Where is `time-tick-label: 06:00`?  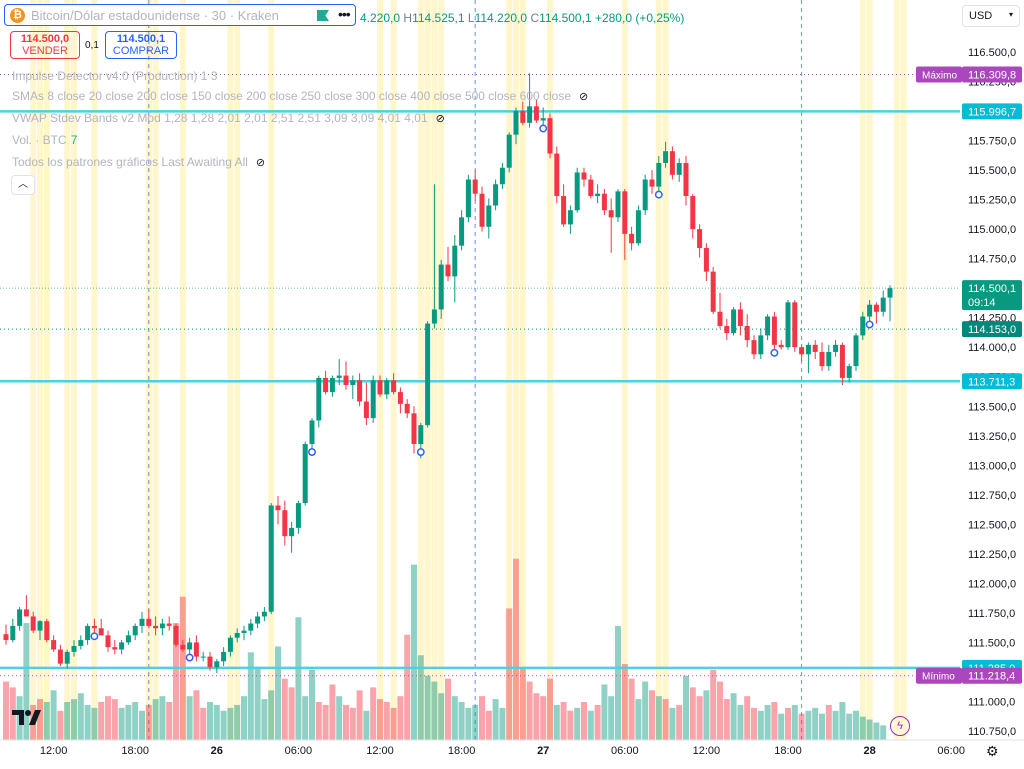
time-tick-label: 06:00 is located at coordinates (625, 751).